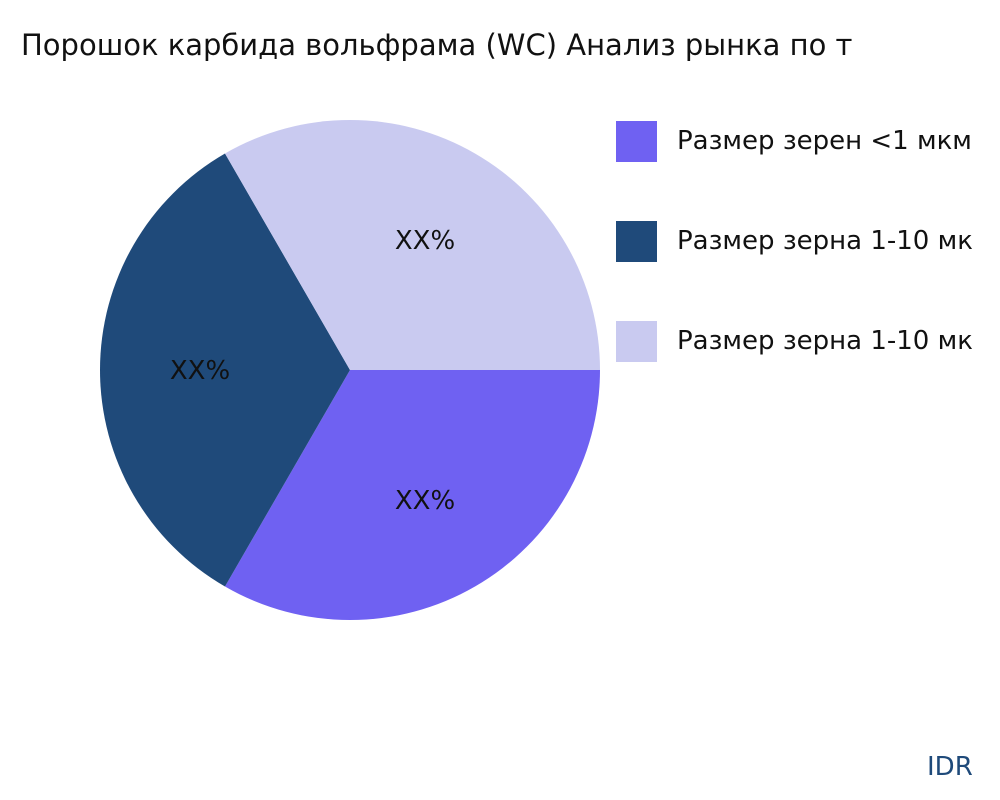 The width and height of the screenshot is (1000, 800). I want to click on data-label-2: XX%, so click(200, 371).